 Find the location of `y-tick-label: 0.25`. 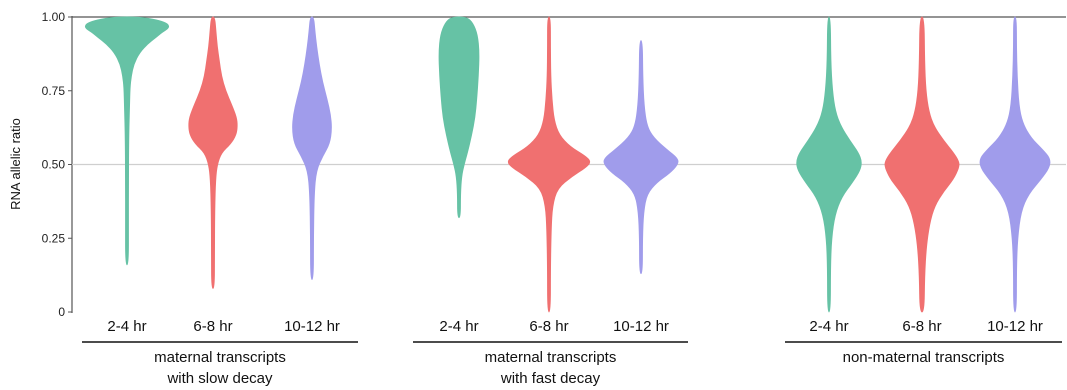

y-tick-label: 0.25 is located at coordinates (54, 238).